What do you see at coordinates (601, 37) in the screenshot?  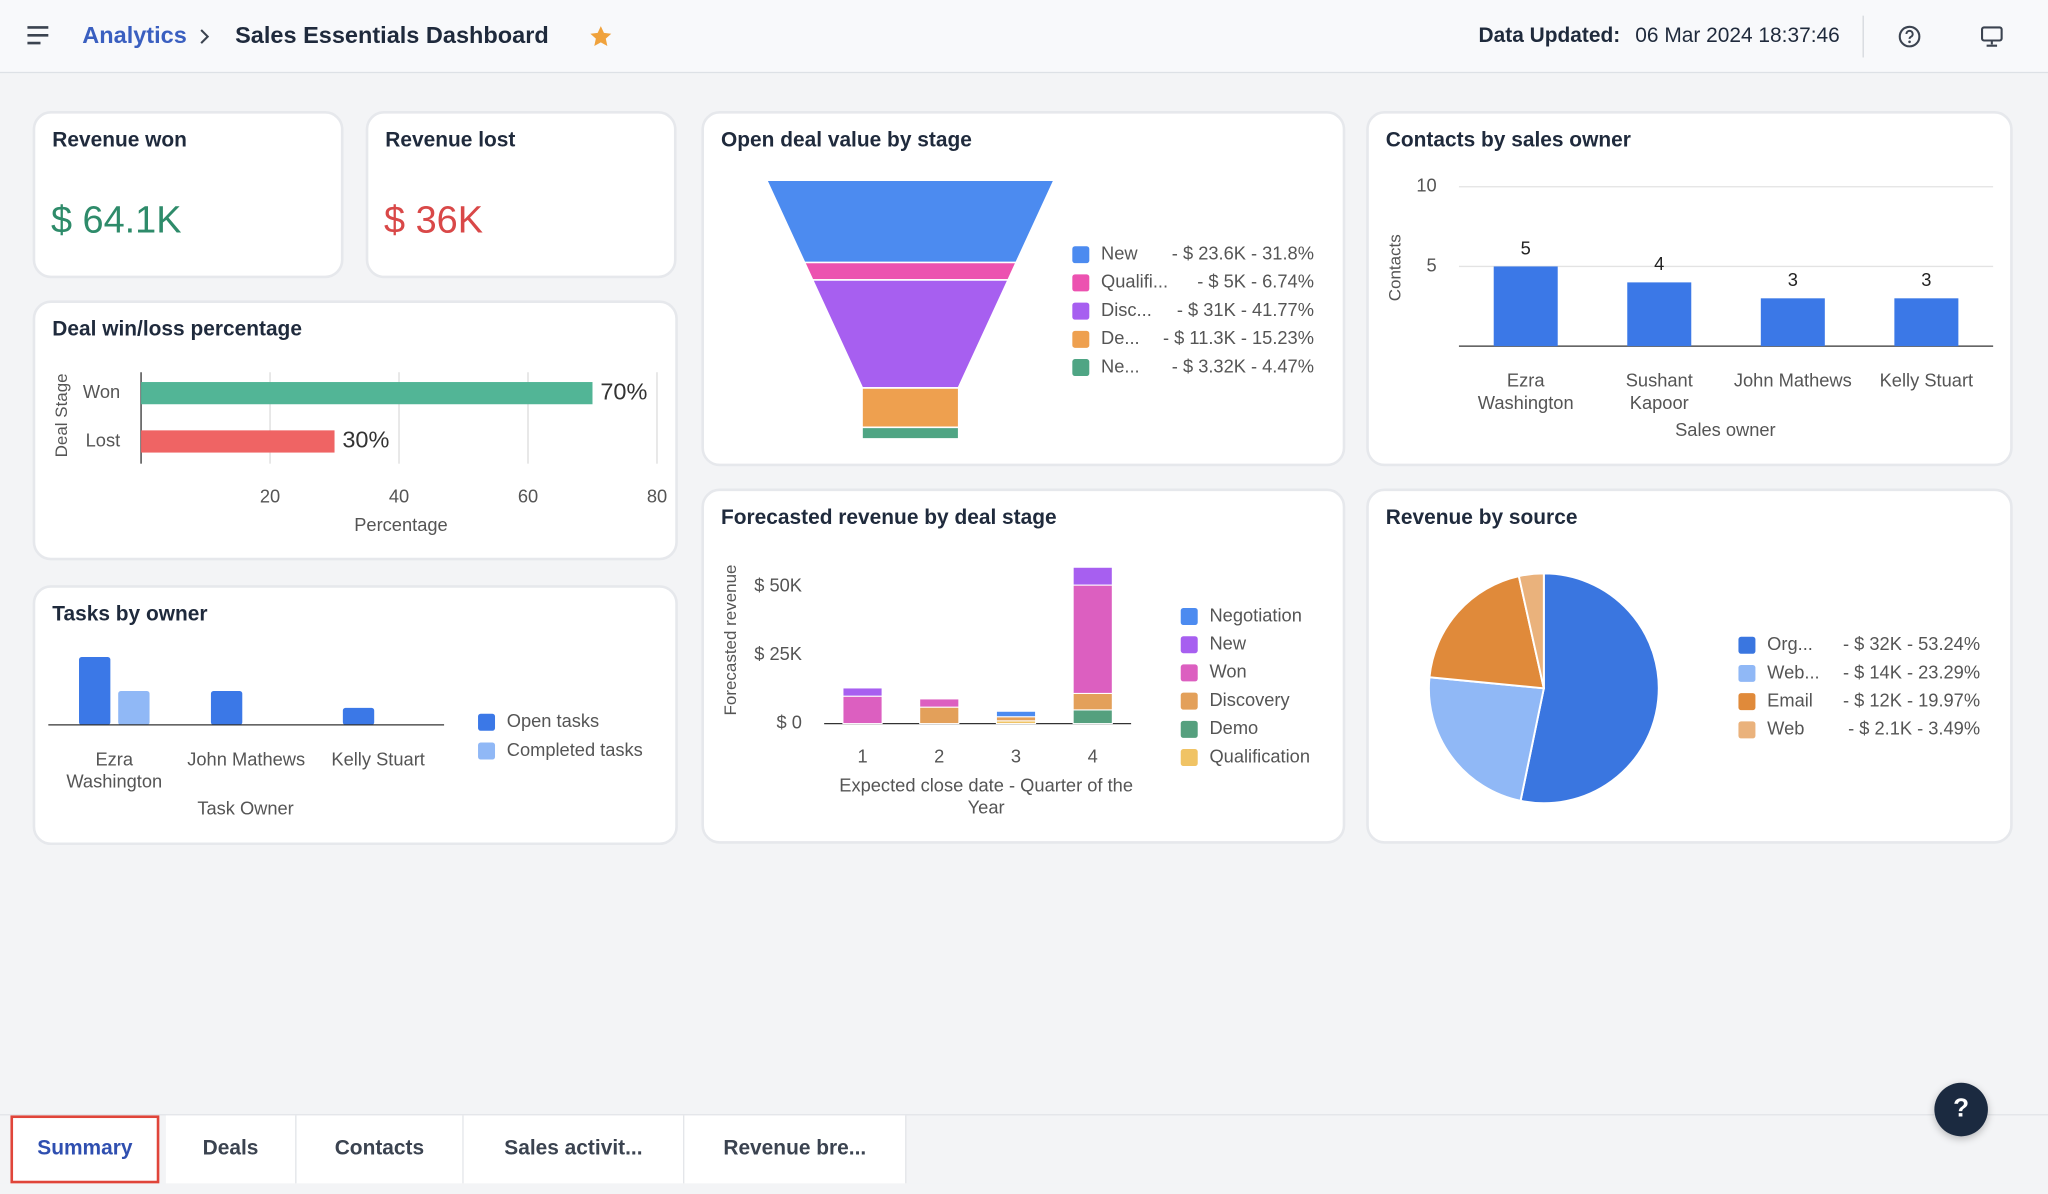 I see `favorite-star` at bounding box center [601, 37].